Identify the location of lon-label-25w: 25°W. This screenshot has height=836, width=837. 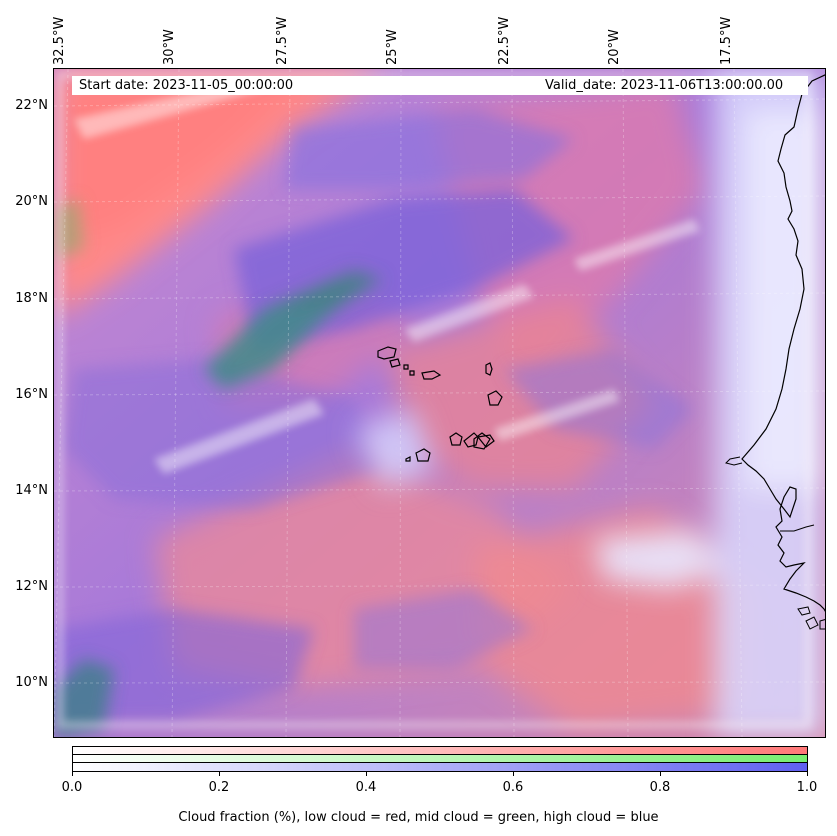
(392, 47).